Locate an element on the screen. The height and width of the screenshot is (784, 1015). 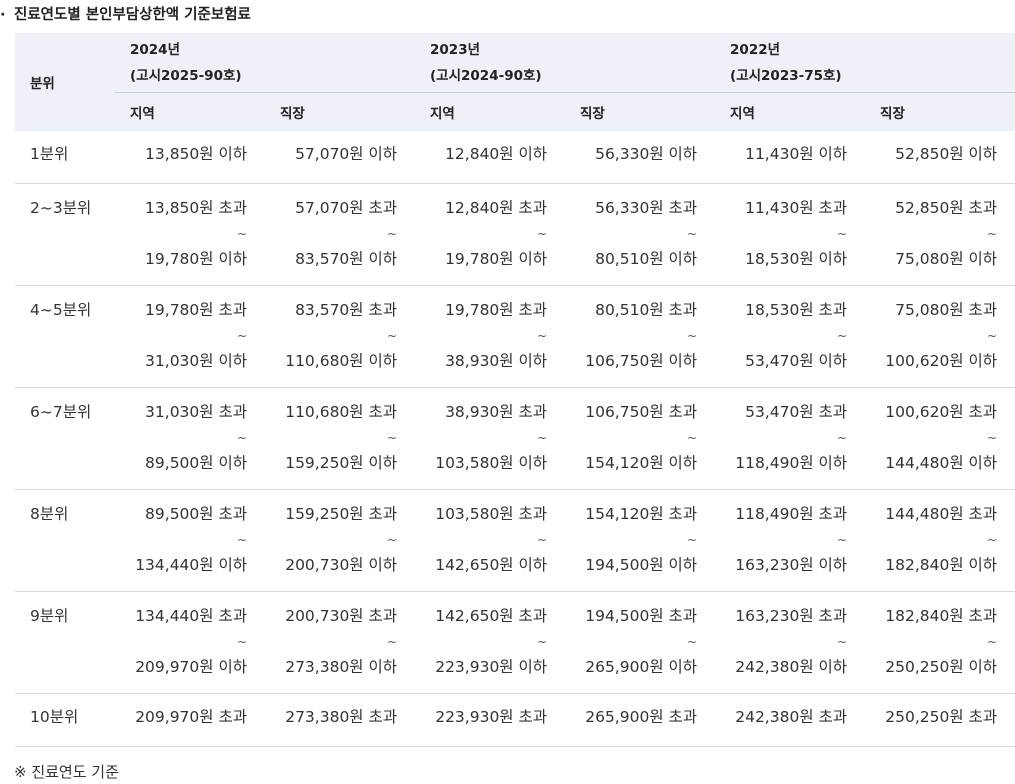
range-lower-bound: 83,570원 초과 is located at coordinates (346, 310).